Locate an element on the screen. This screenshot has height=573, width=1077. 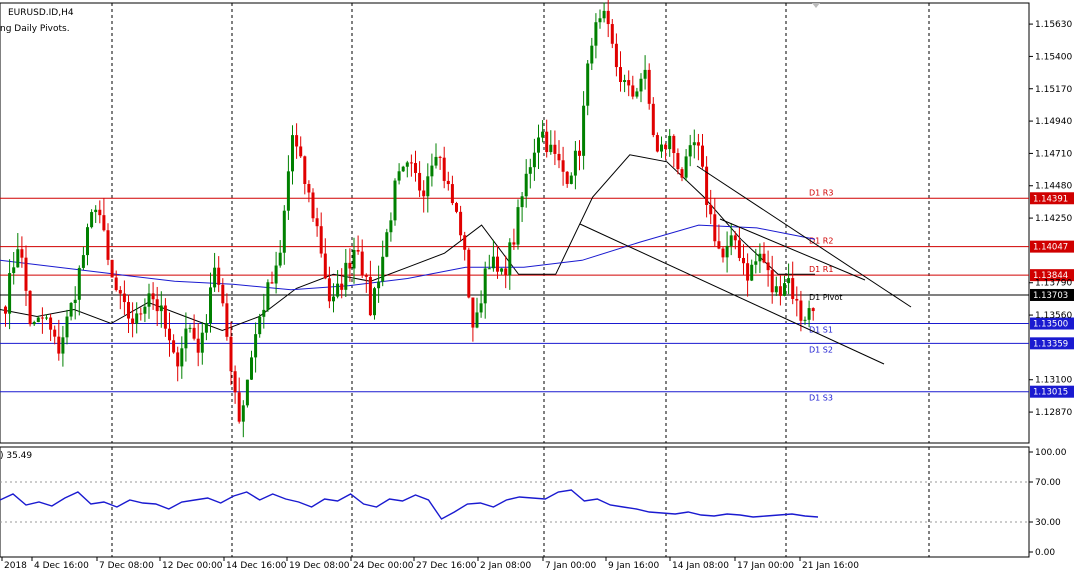
price-tag-label: 1.14047 is located at coordinates (1050, 248).